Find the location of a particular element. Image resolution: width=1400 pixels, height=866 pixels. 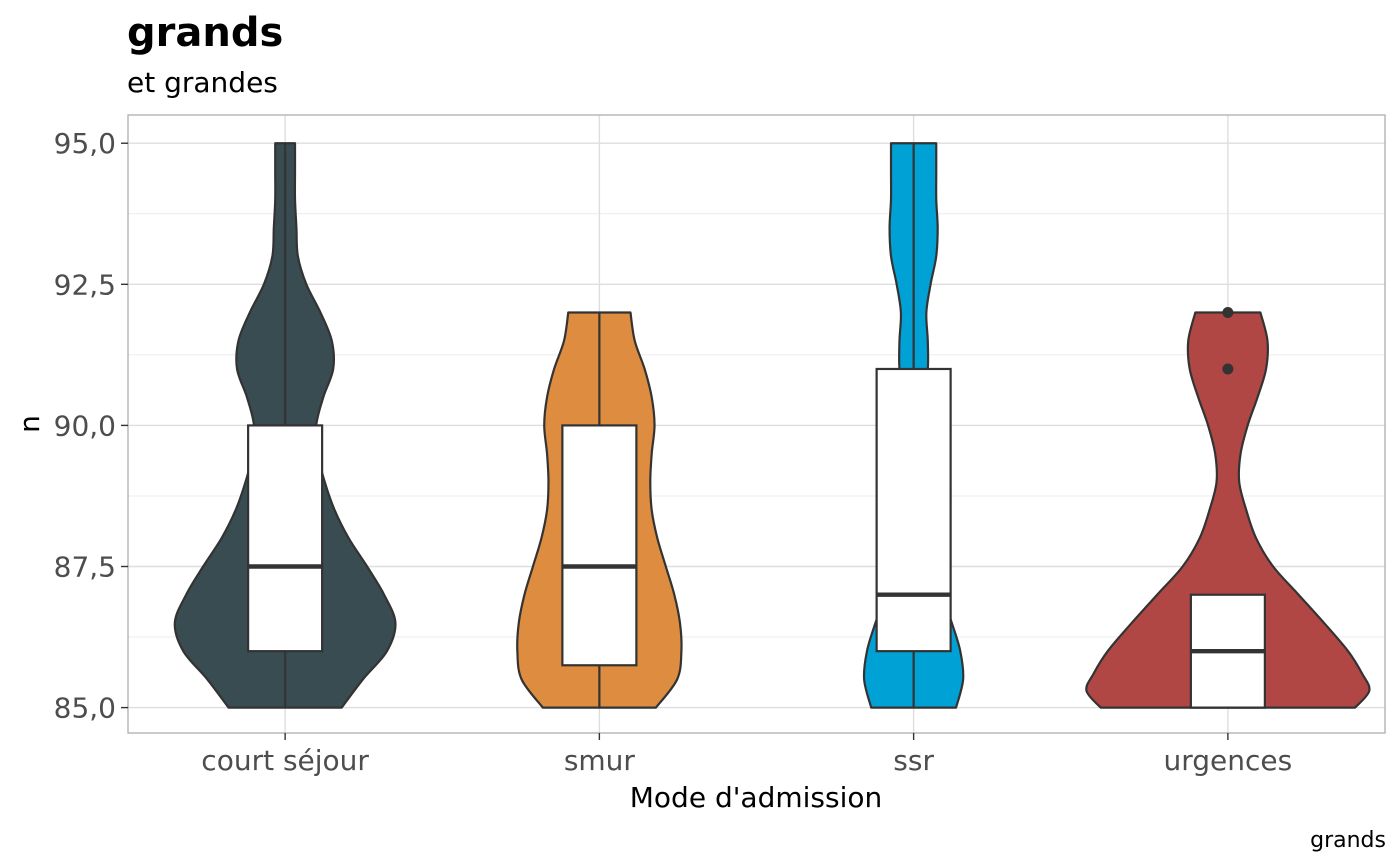

x-tick-label: ssr is located at coordinates (913, 760).